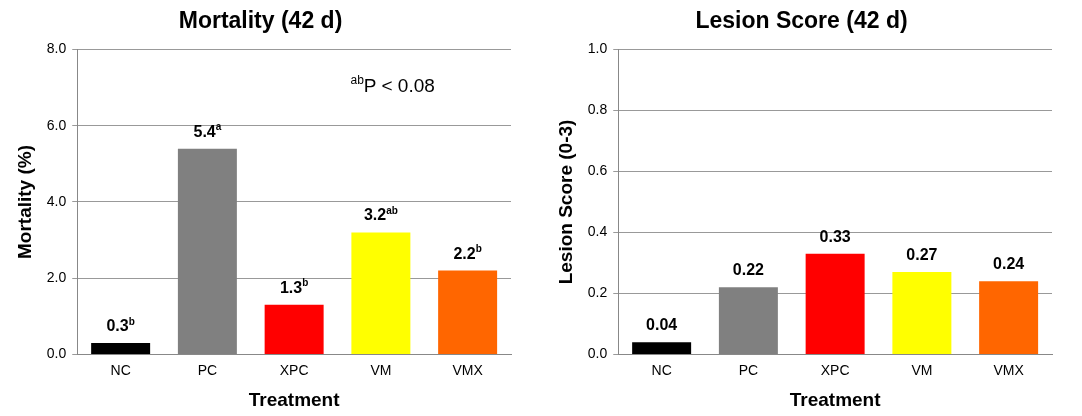 The width and height of the screenshot is (1082, 416). I want to click on y-tick-label: 0.8, so click(597, 109).